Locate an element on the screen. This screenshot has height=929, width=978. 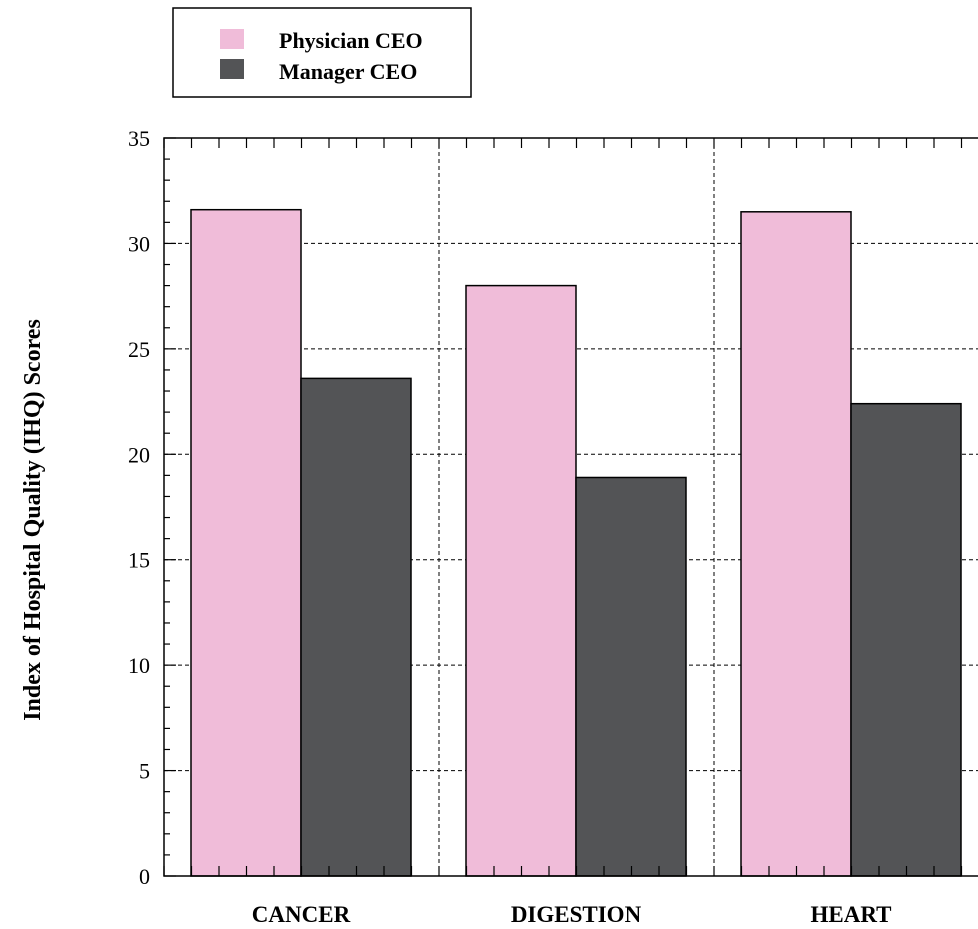
y-axis-title: Index of Hospital Quality (IHQ) Scores is located at coordinates (33, 520).